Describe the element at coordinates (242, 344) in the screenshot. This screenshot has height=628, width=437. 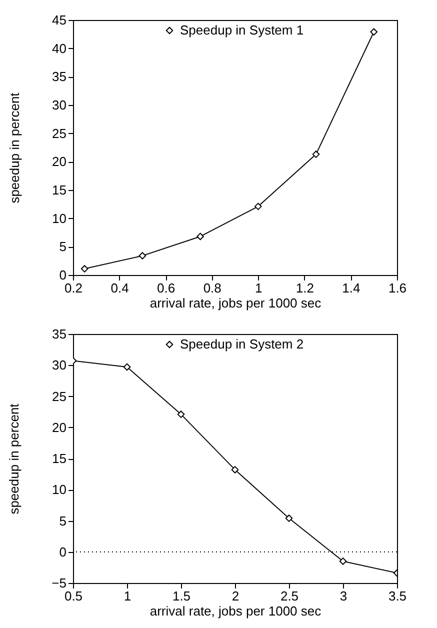
I see `legend-label: Speedup in System 2` at that location.